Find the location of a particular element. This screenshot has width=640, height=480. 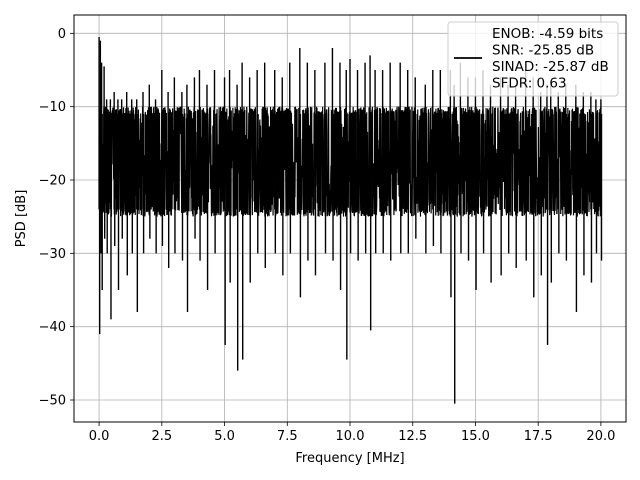

x-tick-label: 17.5 is located at coordinates (538, 436).